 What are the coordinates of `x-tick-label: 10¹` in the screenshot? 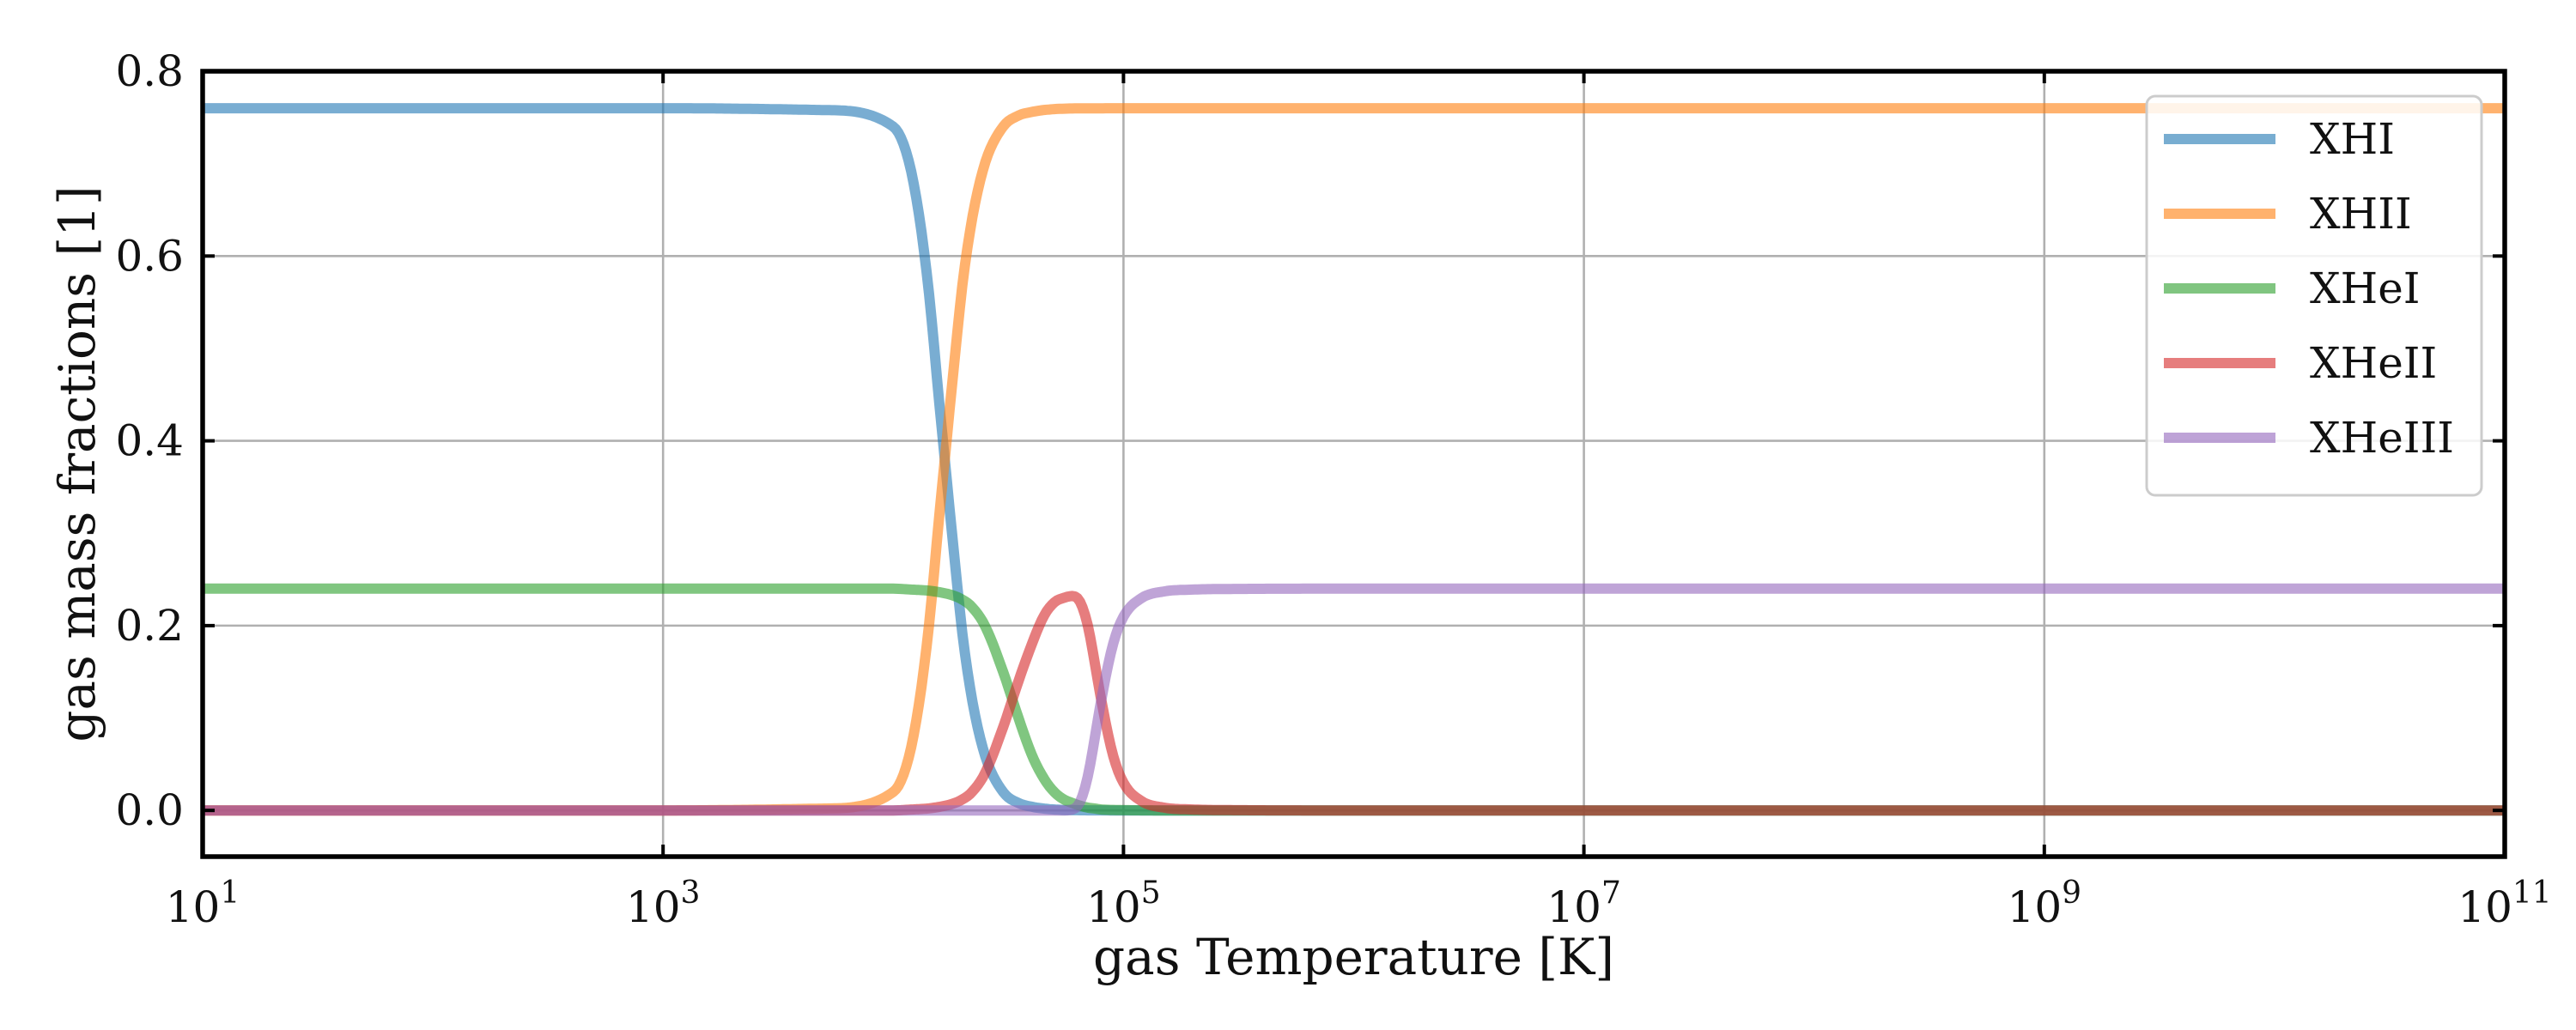 It's located at (203, 904).